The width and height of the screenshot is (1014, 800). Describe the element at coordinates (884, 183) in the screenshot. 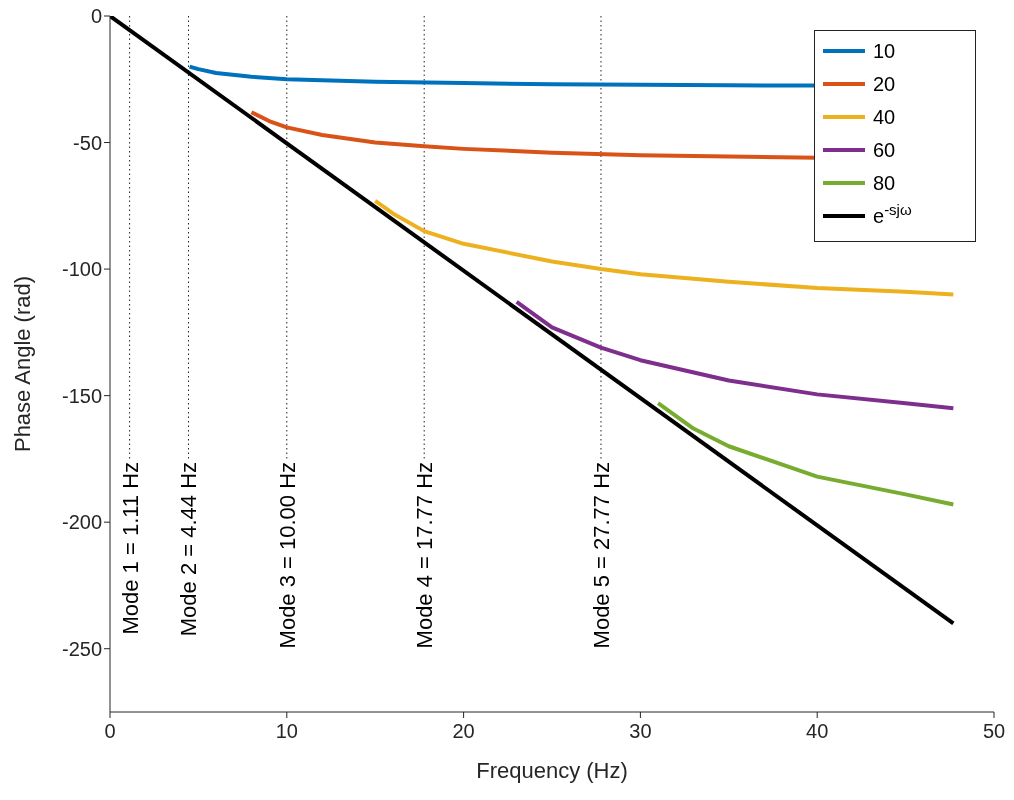

I see `legend-label: 80` at that location.